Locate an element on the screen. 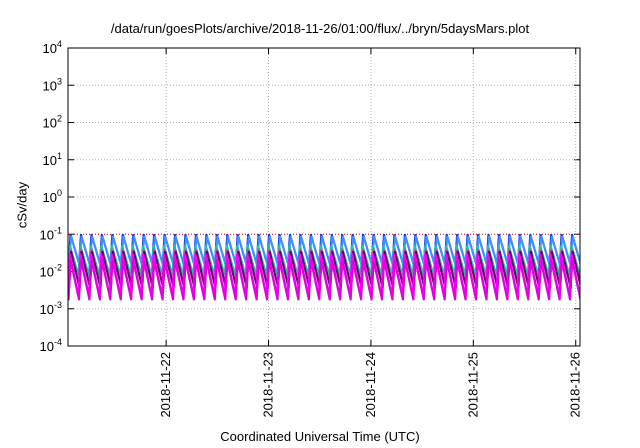 Image resolution: width=640 pixels, height=448 pixels. x-tick-label: 2018-11-23 is located at coordinates (268, 385).